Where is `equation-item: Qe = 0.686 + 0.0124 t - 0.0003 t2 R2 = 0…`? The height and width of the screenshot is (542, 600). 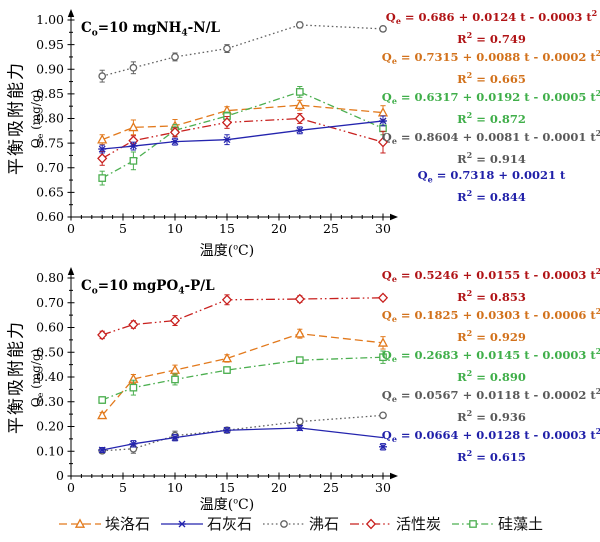 equation-item: Qe = 0.686 + 0.0124 t - 0.0003 t2 R2 = 0… is located at coordinates (491, 26).